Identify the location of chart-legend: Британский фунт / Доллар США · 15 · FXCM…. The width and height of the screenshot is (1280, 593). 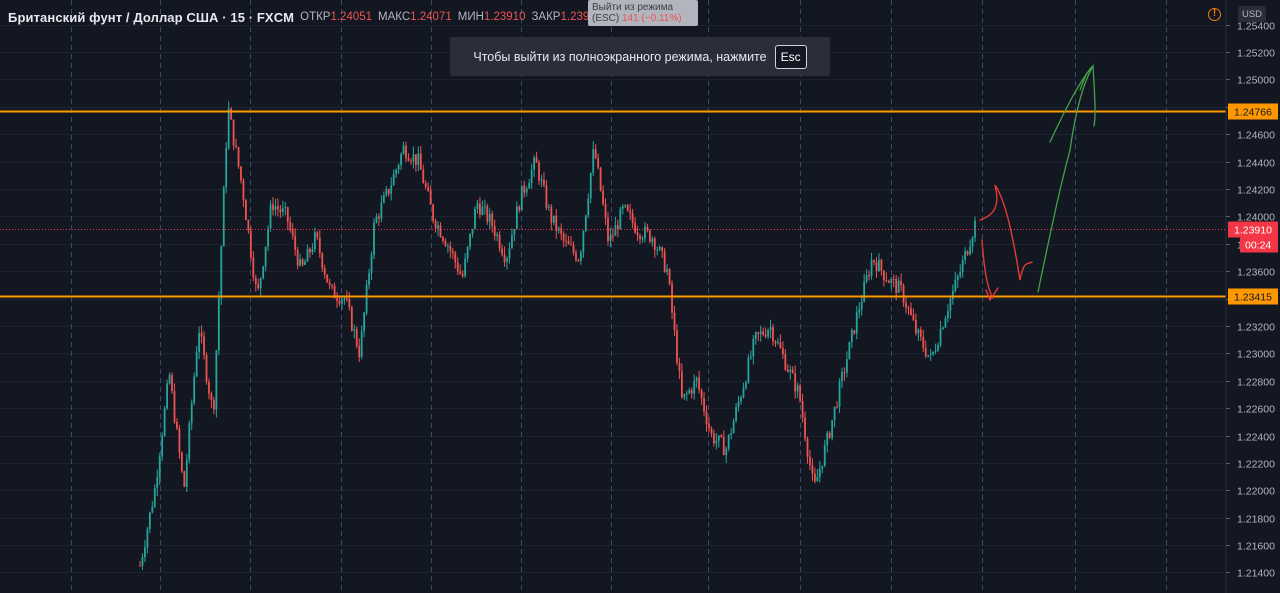
(305, 17).